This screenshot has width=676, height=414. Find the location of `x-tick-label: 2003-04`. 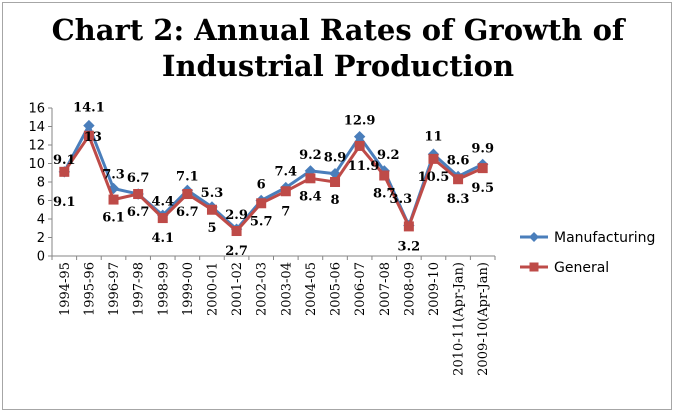

x-tick-label: 2003-04 is located at coordinates (286, 289).